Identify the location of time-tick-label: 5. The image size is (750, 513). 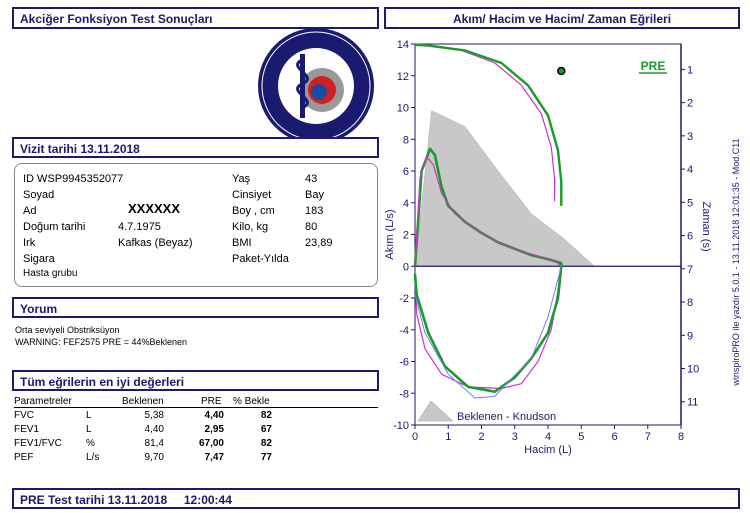
(690, 203).